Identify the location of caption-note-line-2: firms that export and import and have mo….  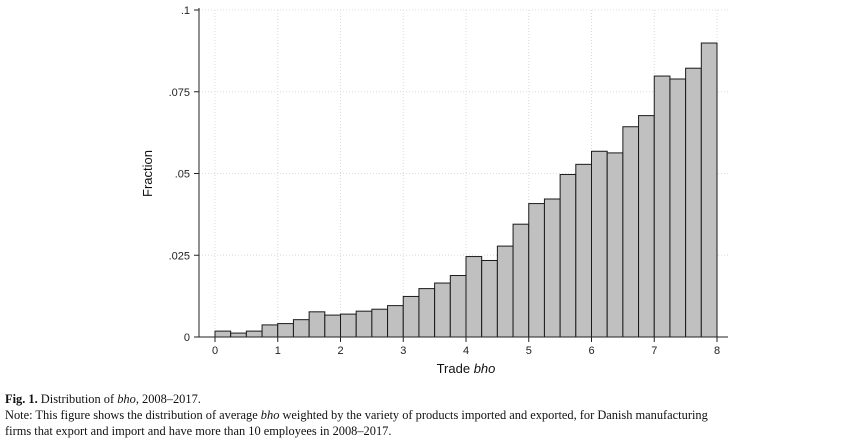
(198, 431).